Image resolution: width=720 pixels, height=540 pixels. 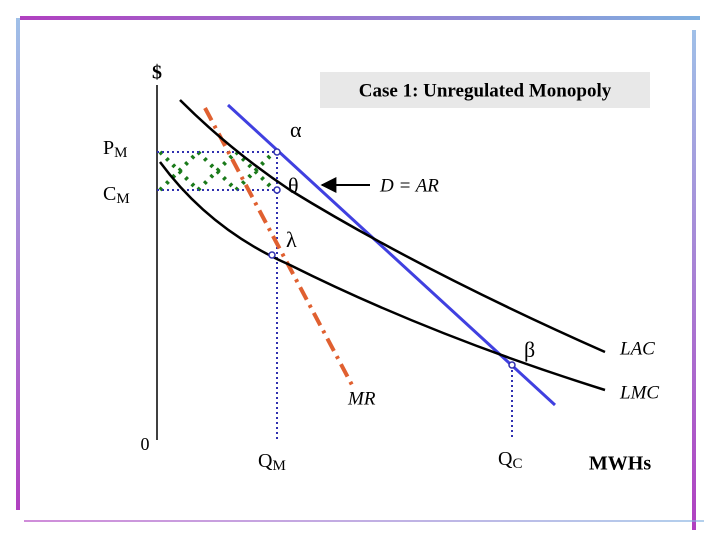 What do you see at coordinates (364, 521) in the screenshot?
I see `frame-bottom` at bounding box center [364, 521].